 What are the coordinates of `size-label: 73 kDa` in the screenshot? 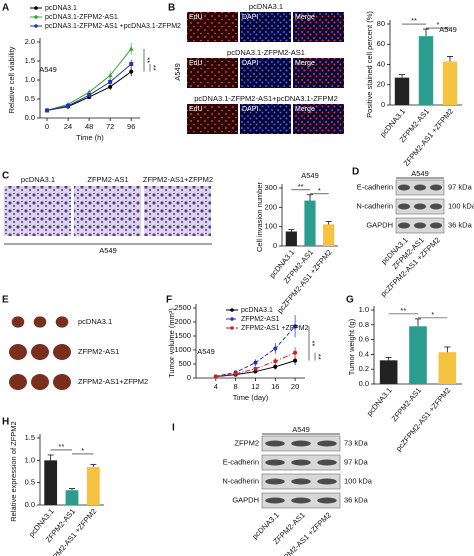 It's located at (356, 442).